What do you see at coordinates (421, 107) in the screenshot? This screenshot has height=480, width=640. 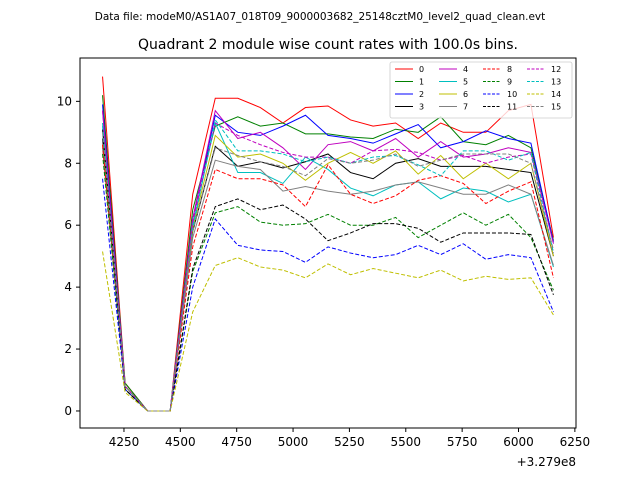 I see `legend-label-3: 3` at bounding box center [421, 107].